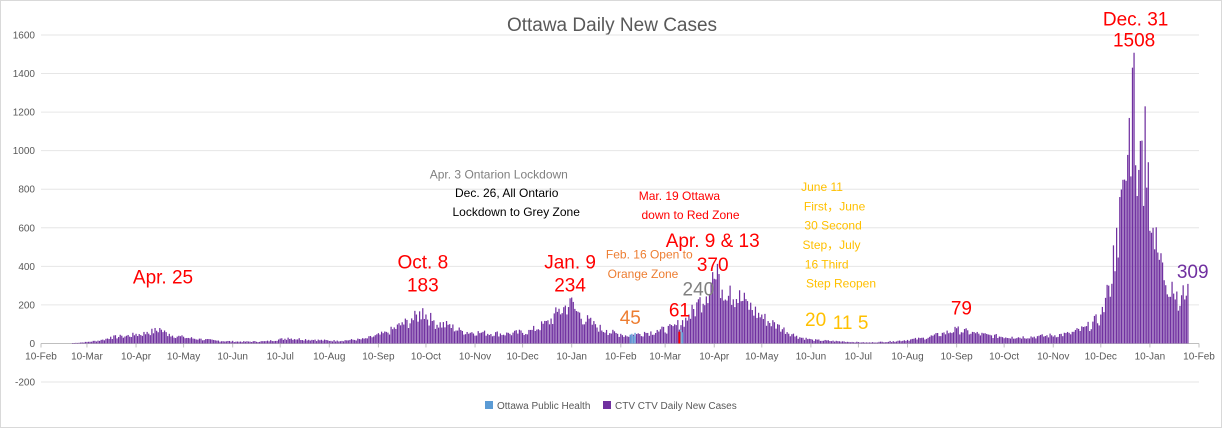 The width and height of the screenshot is (1222, 428). I want to click on x-tick-label: 10-Jul, so click(280, 356).